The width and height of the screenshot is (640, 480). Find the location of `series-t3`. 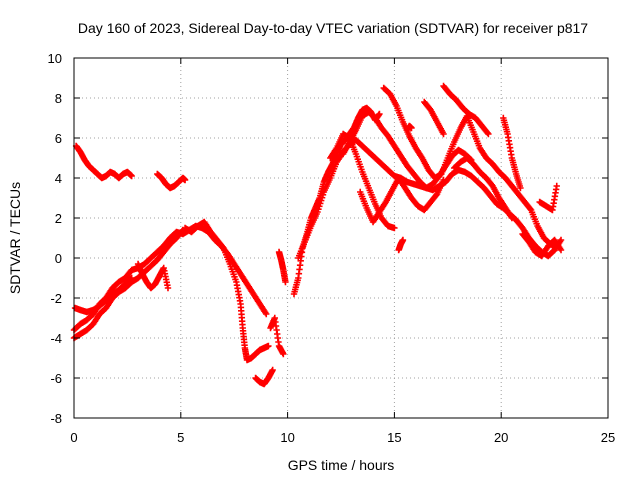

series-t3 is located at coordinates (103, 295).